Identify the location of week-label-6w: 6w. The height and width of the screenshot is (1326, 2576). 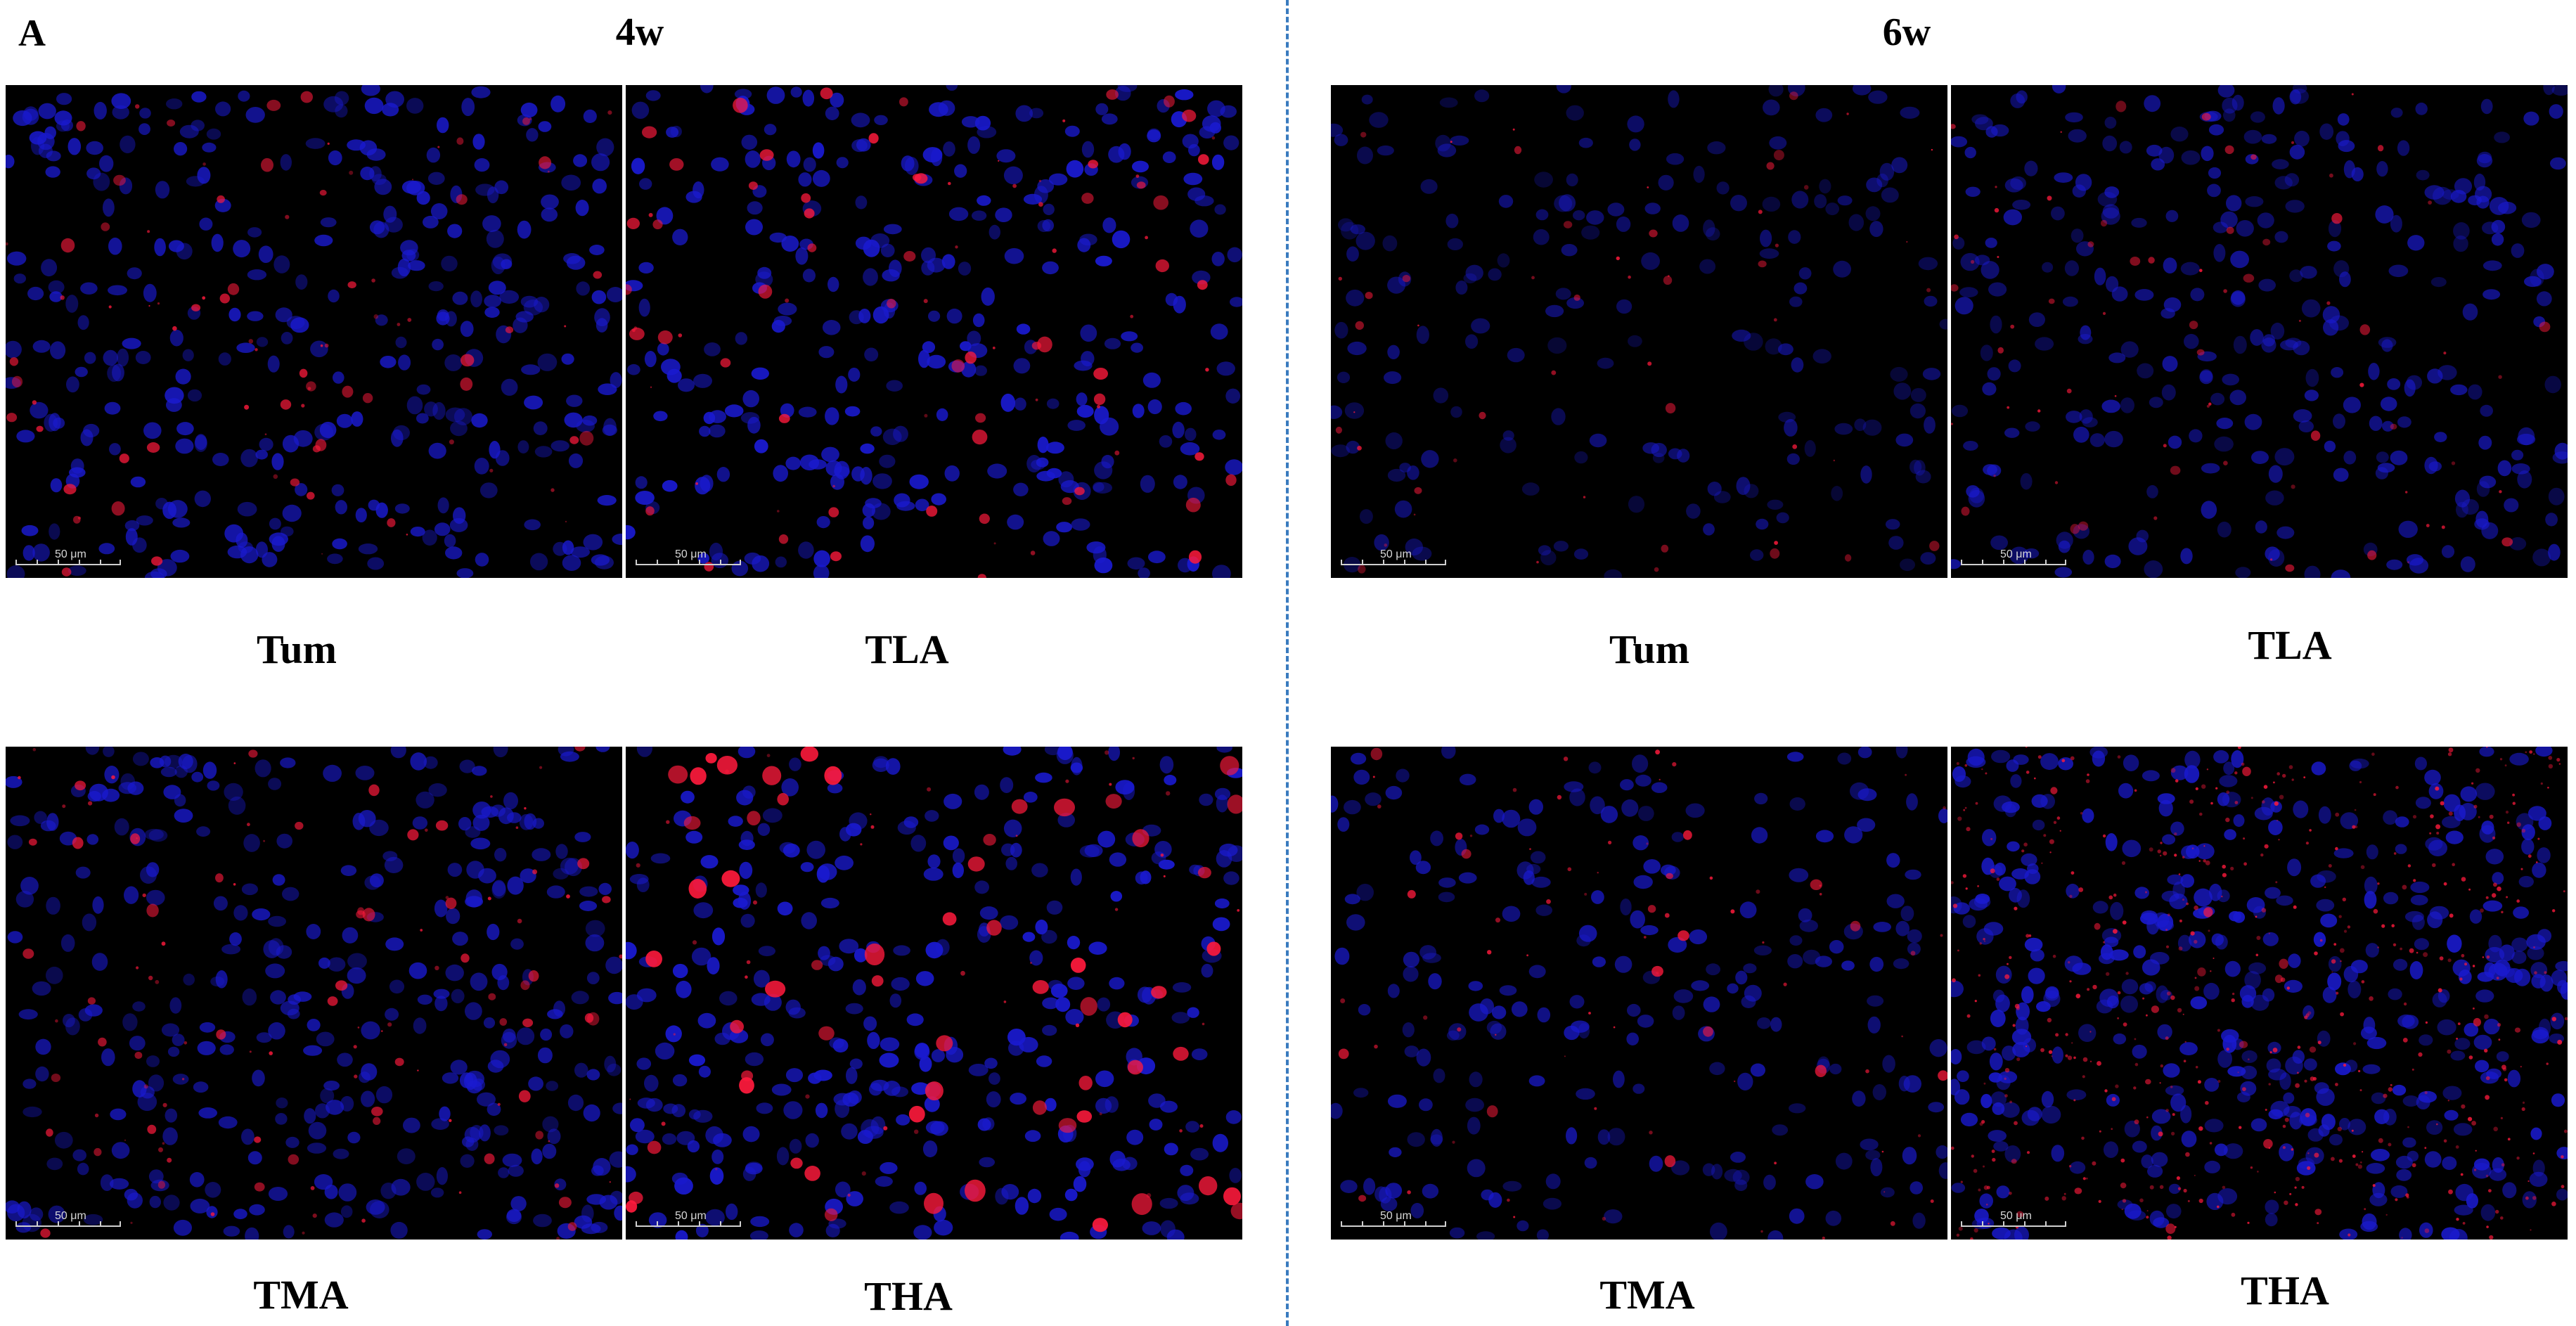
(1906, 32).